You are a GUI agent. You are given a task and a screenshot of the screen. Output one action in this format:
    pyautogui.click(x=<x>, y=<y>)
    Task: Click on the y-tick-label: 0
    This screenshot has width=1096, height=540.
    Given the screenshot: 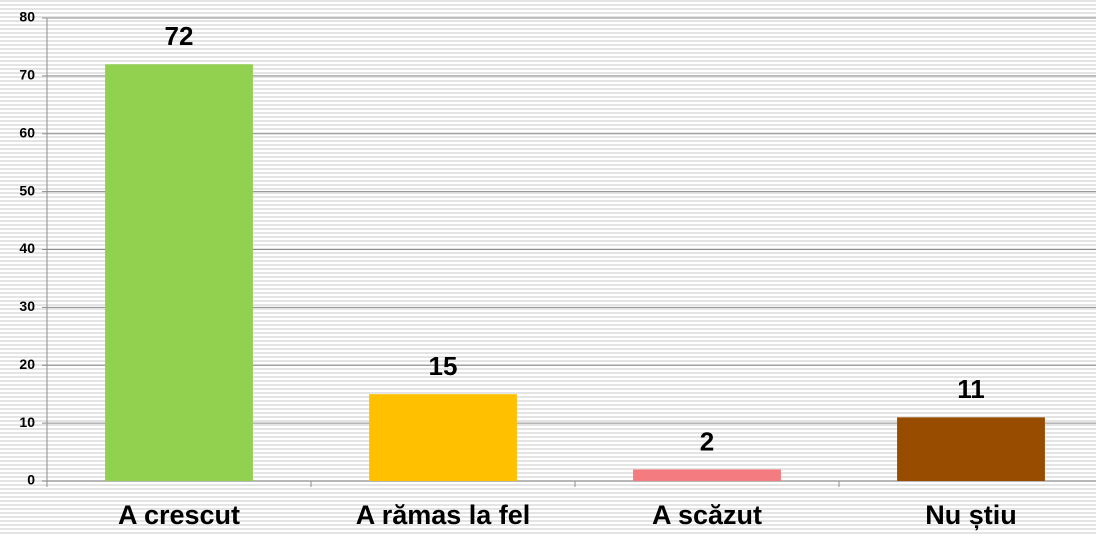 What is the action you would take?
    pyautogui.click(x=31, y=480)
    